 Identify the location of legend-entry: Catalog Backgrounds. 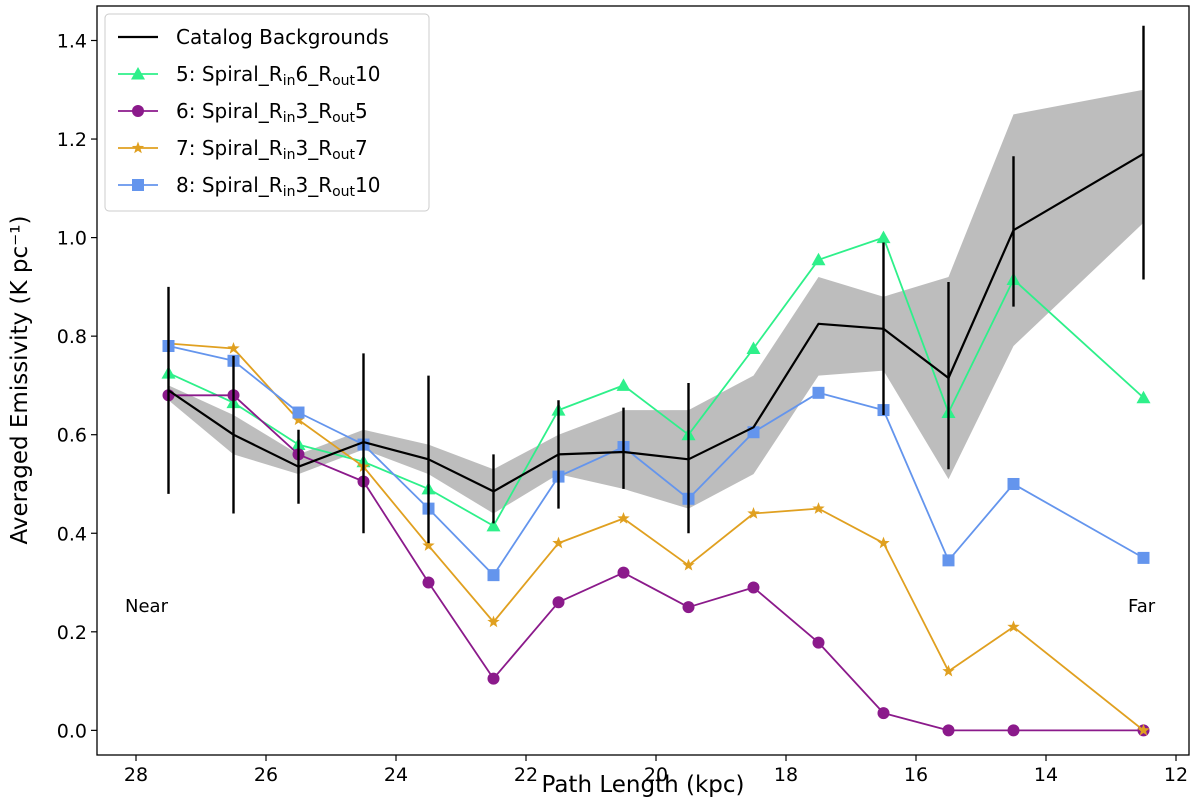
(253, 37).